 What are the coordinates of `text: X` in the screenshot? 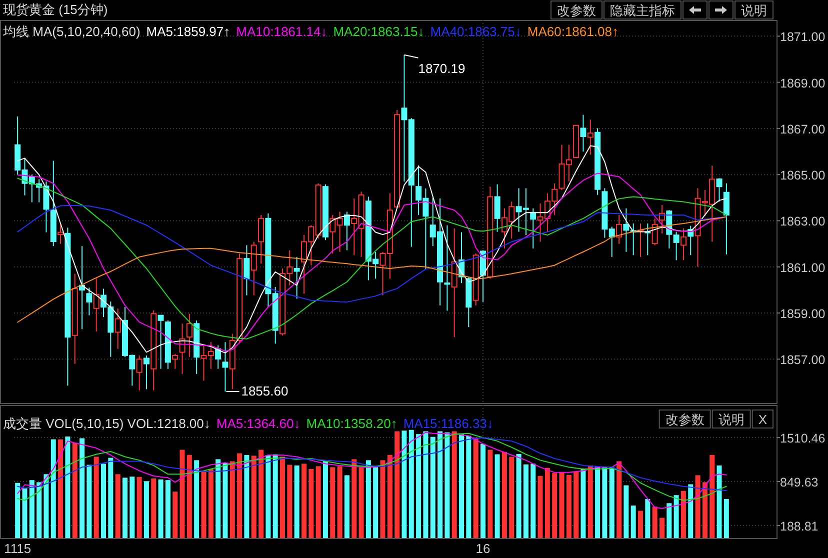 It's located at (763, 419).